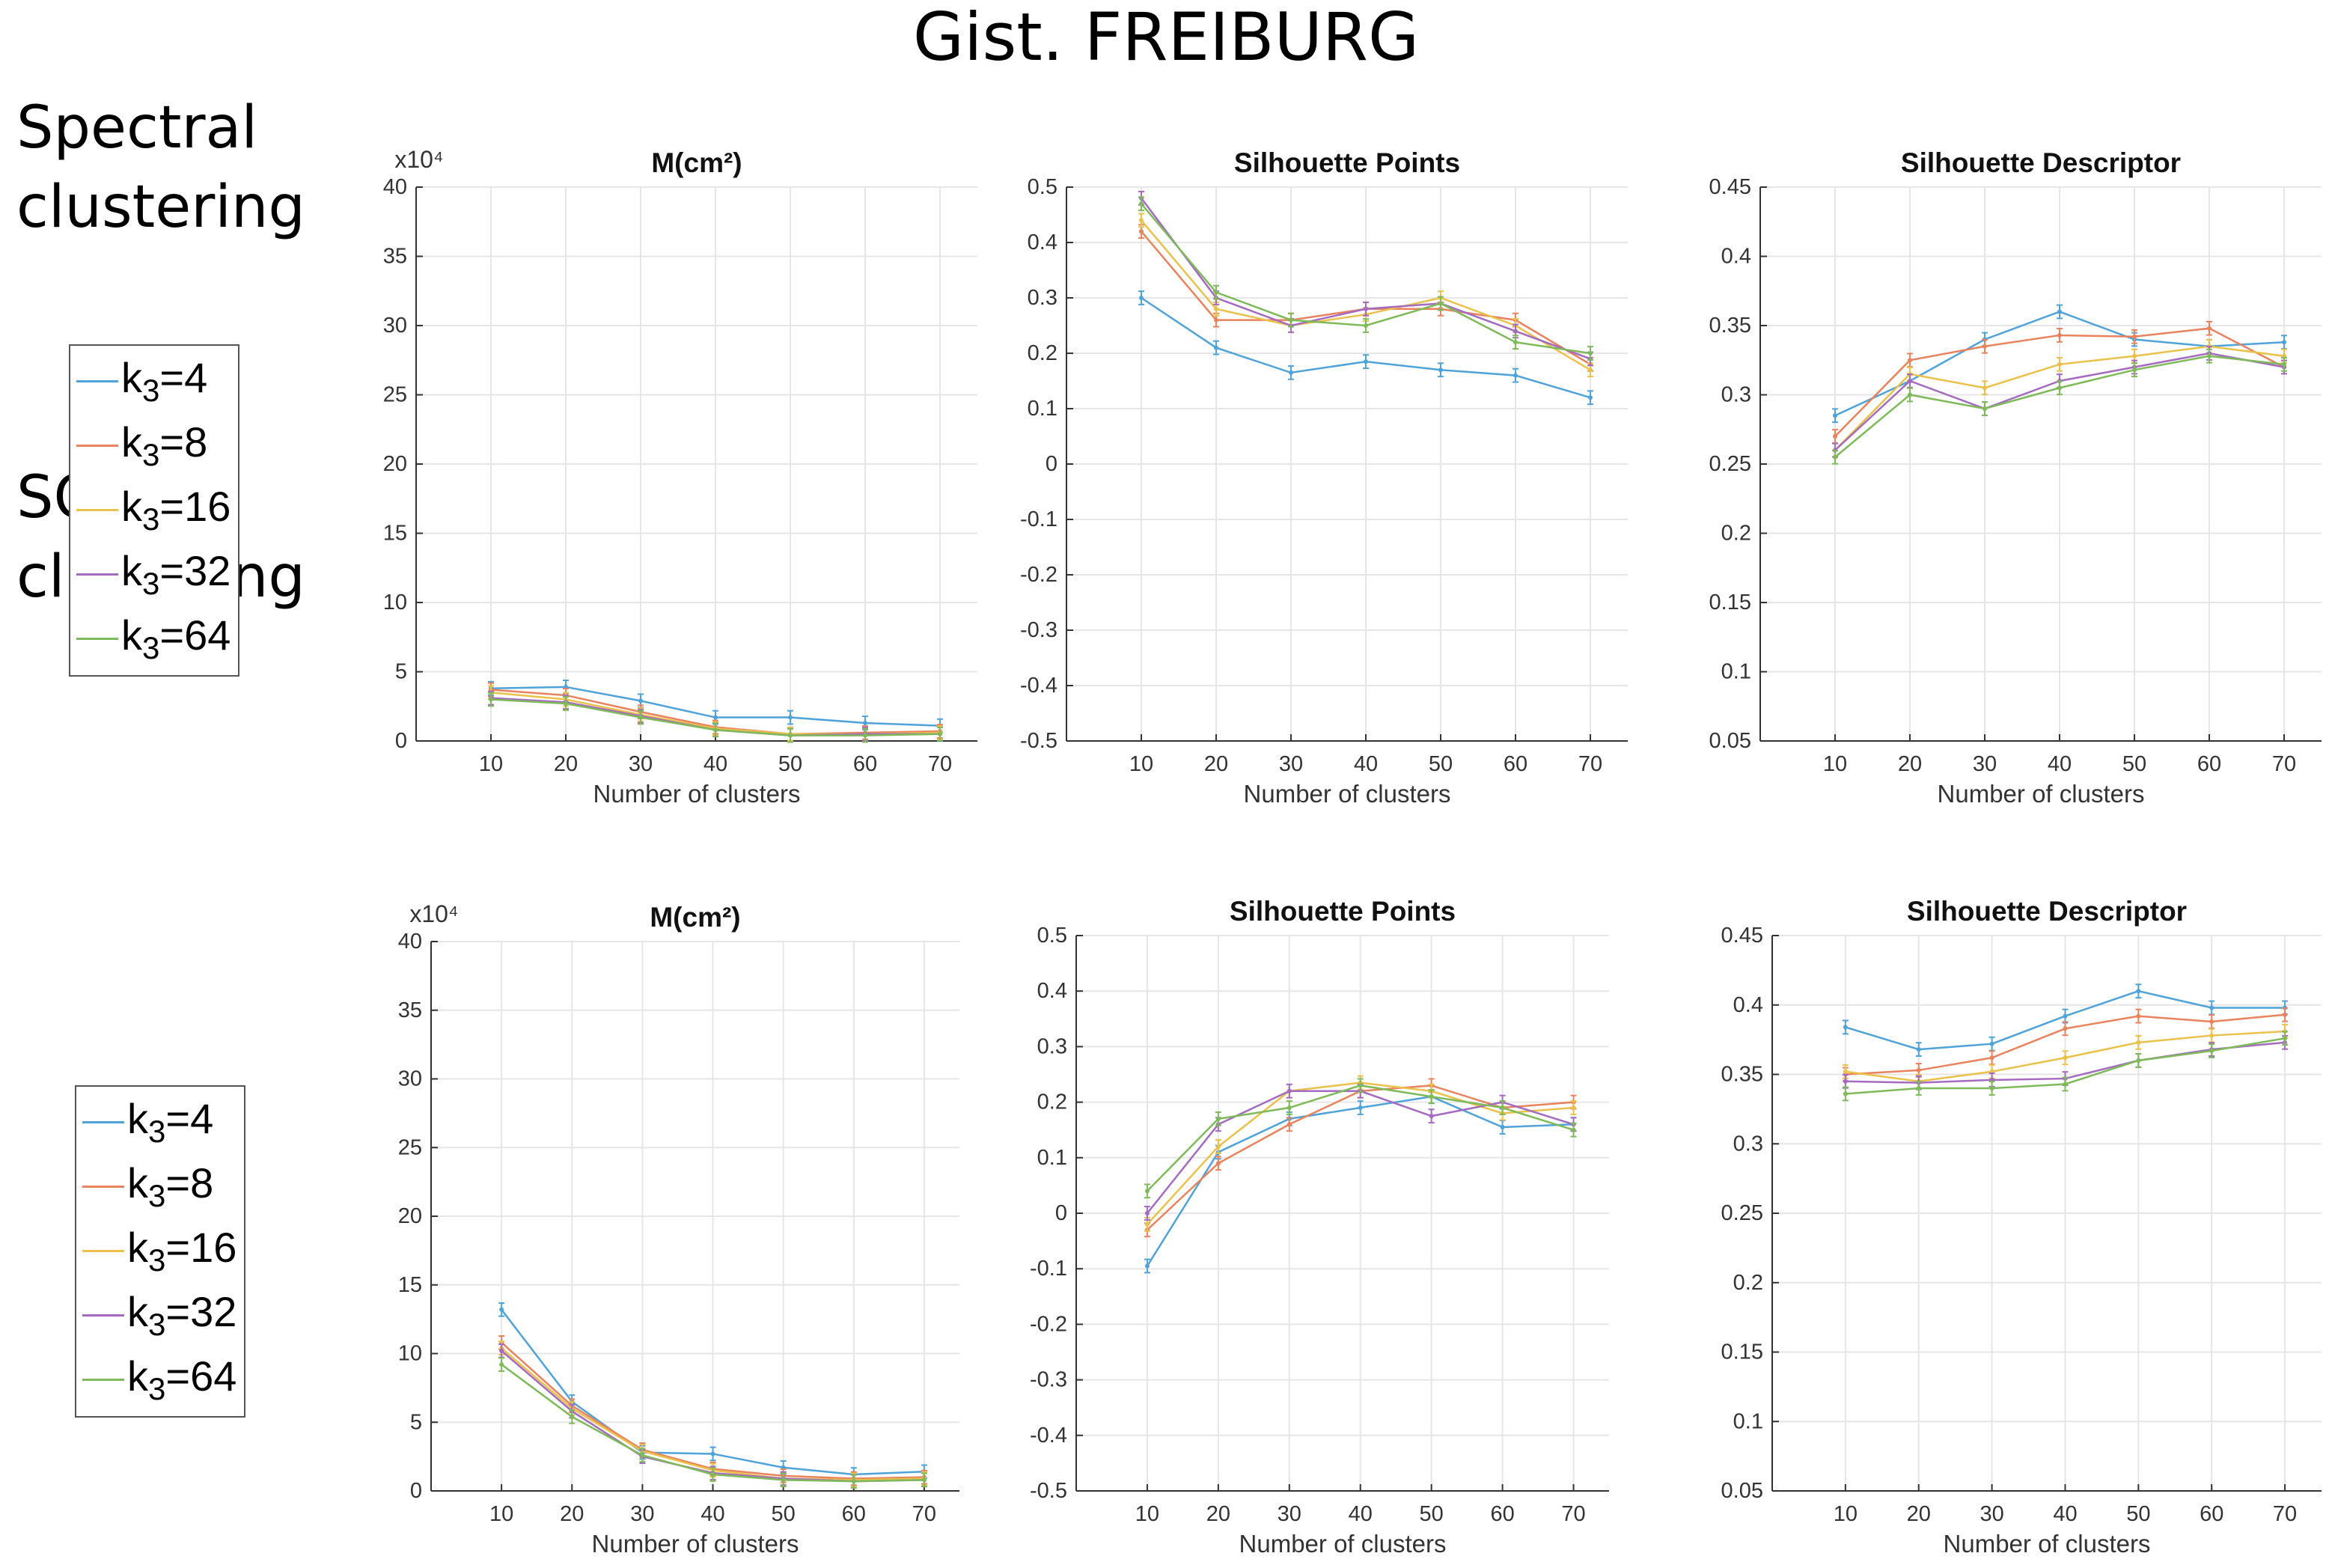 The height and width of the screenshot is (1568, 2332). What do you see at coordinates (418, 159) in the screenshot?
I see `axis-exponent-label: x10⁴` at bounding box center [418, 159].